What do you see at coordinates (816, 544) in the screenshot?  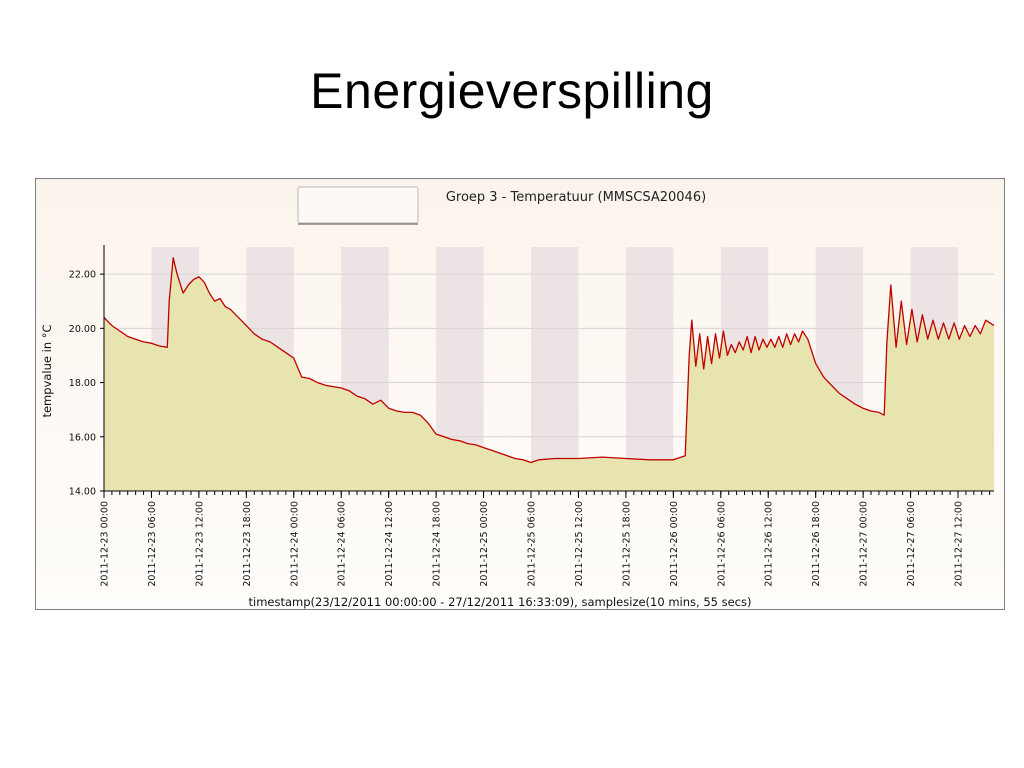 I see `x-tick-label: 2011-12-26 18:00` at bounding box center [816, 544].